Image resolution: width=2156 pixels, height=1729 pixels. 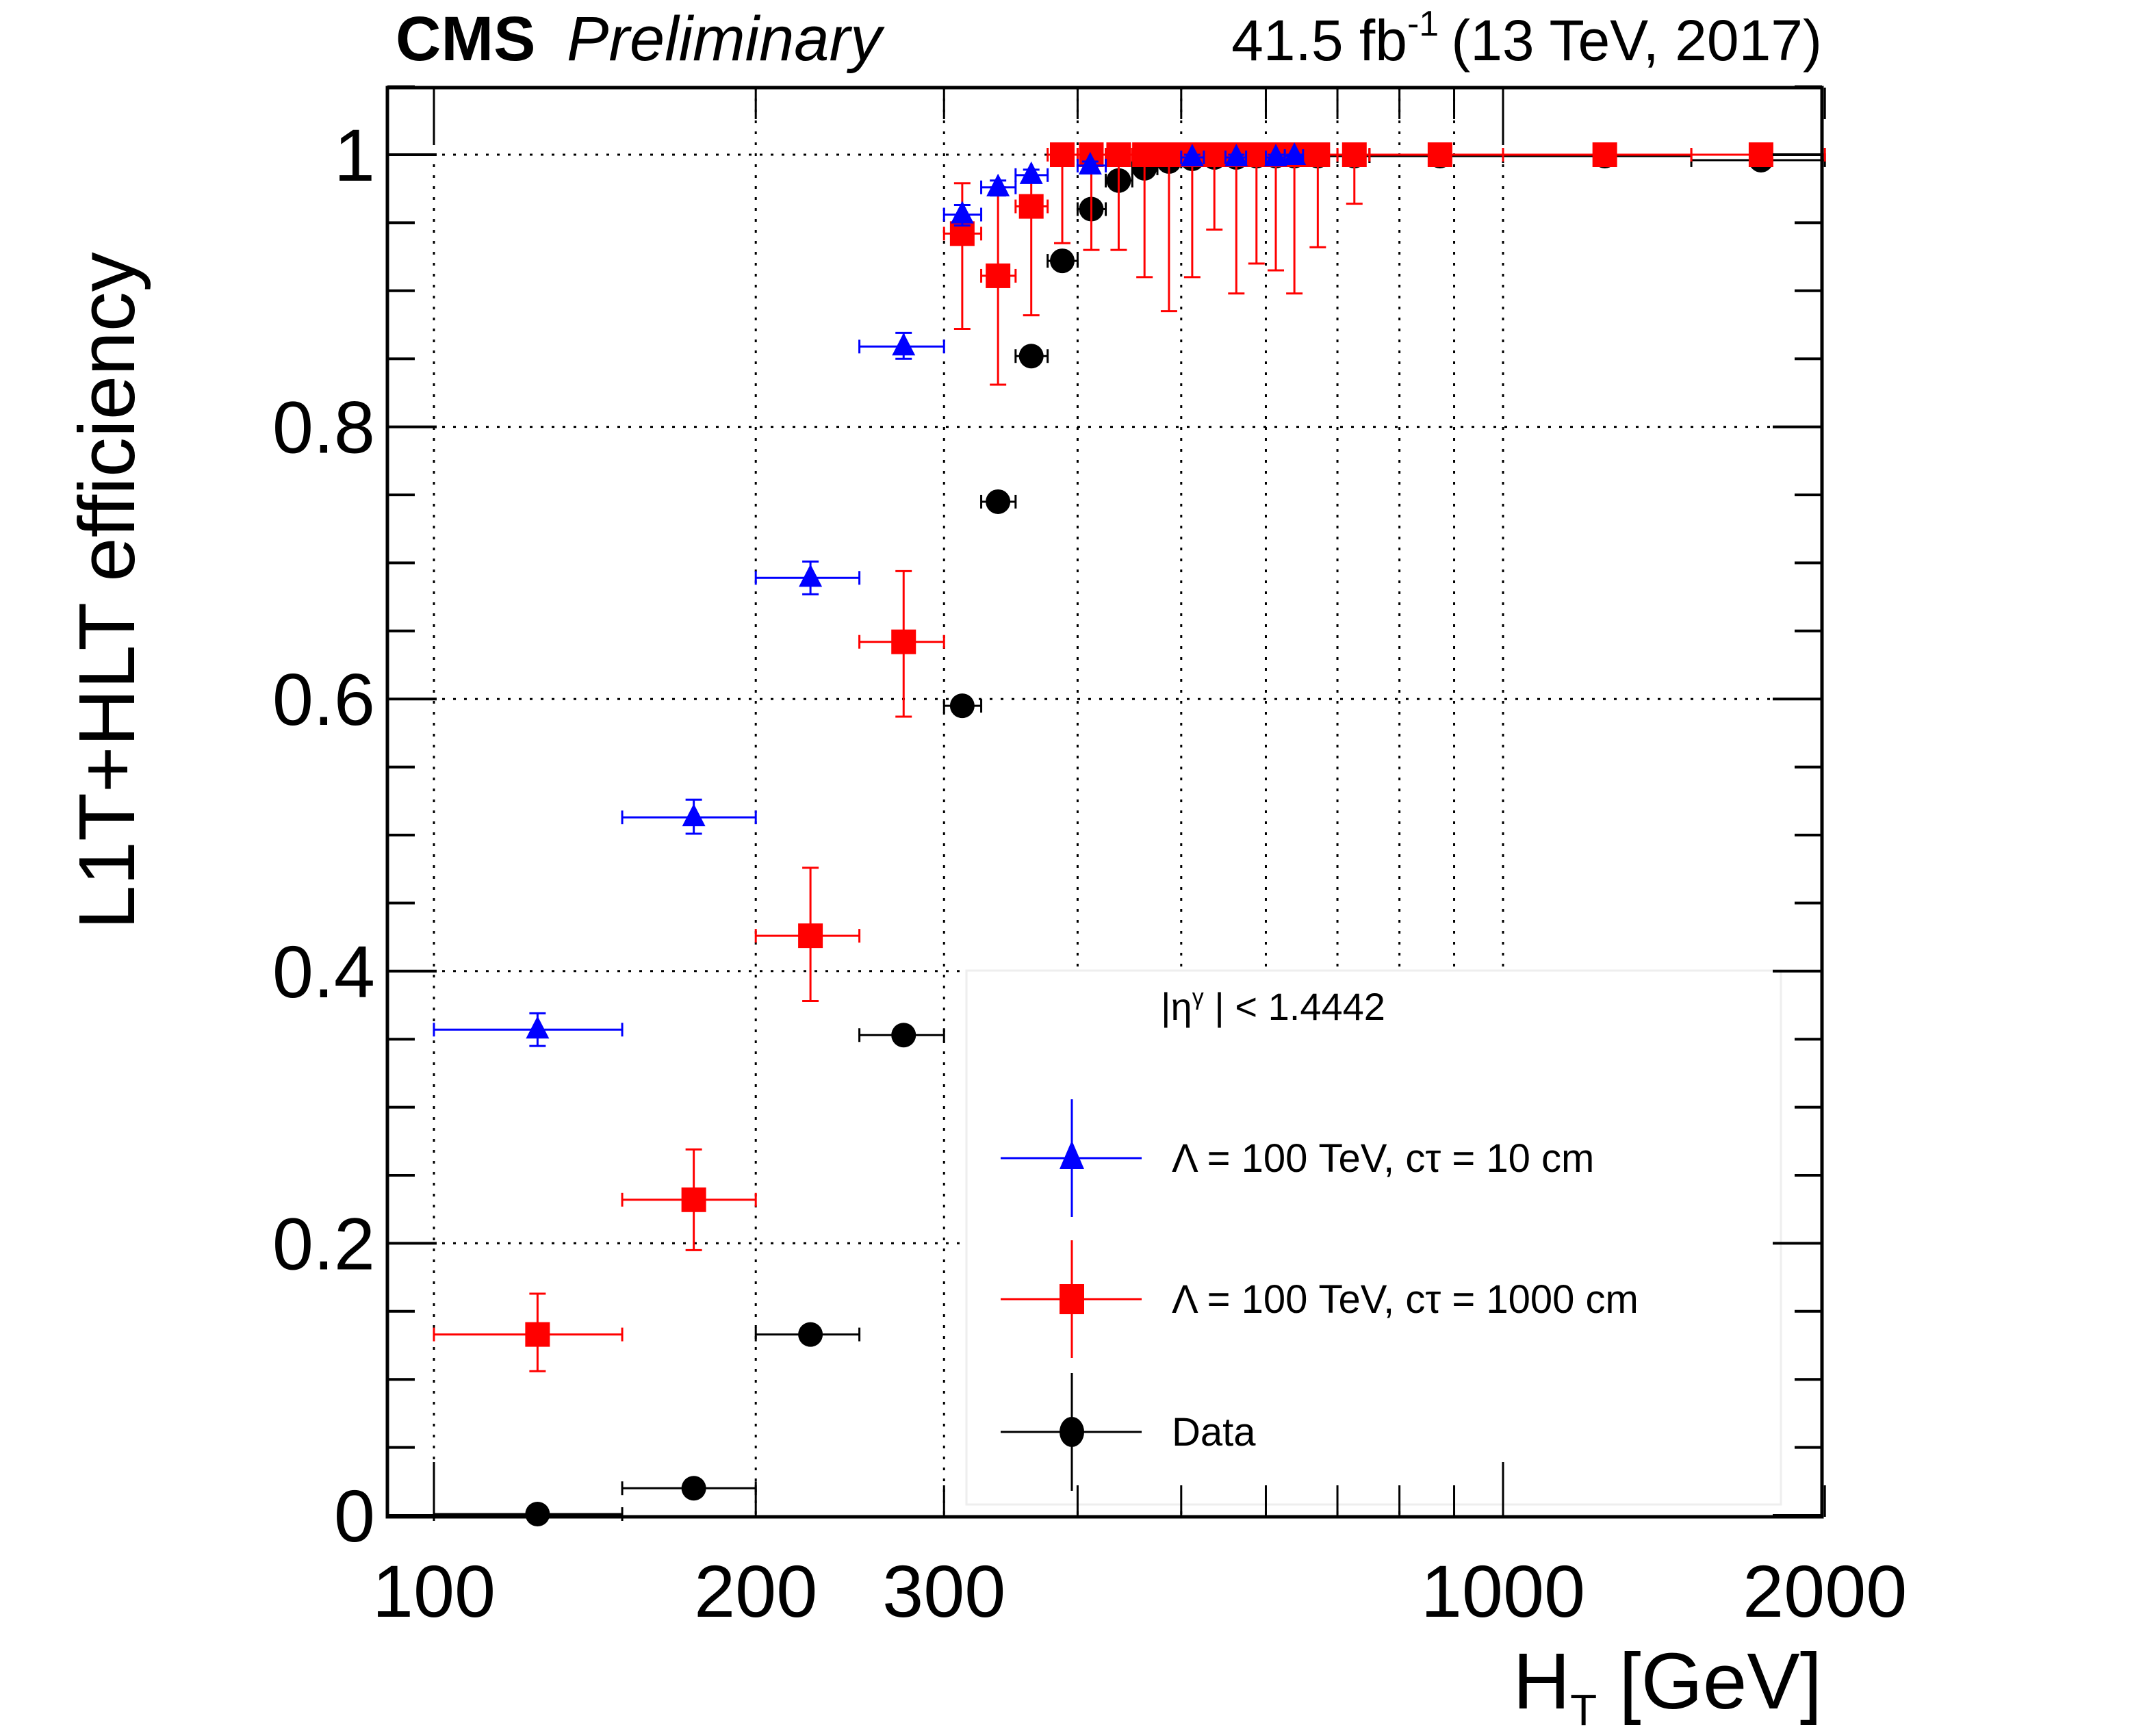 I want to click on x-label-main: H, so click(x=1542, y=1681).